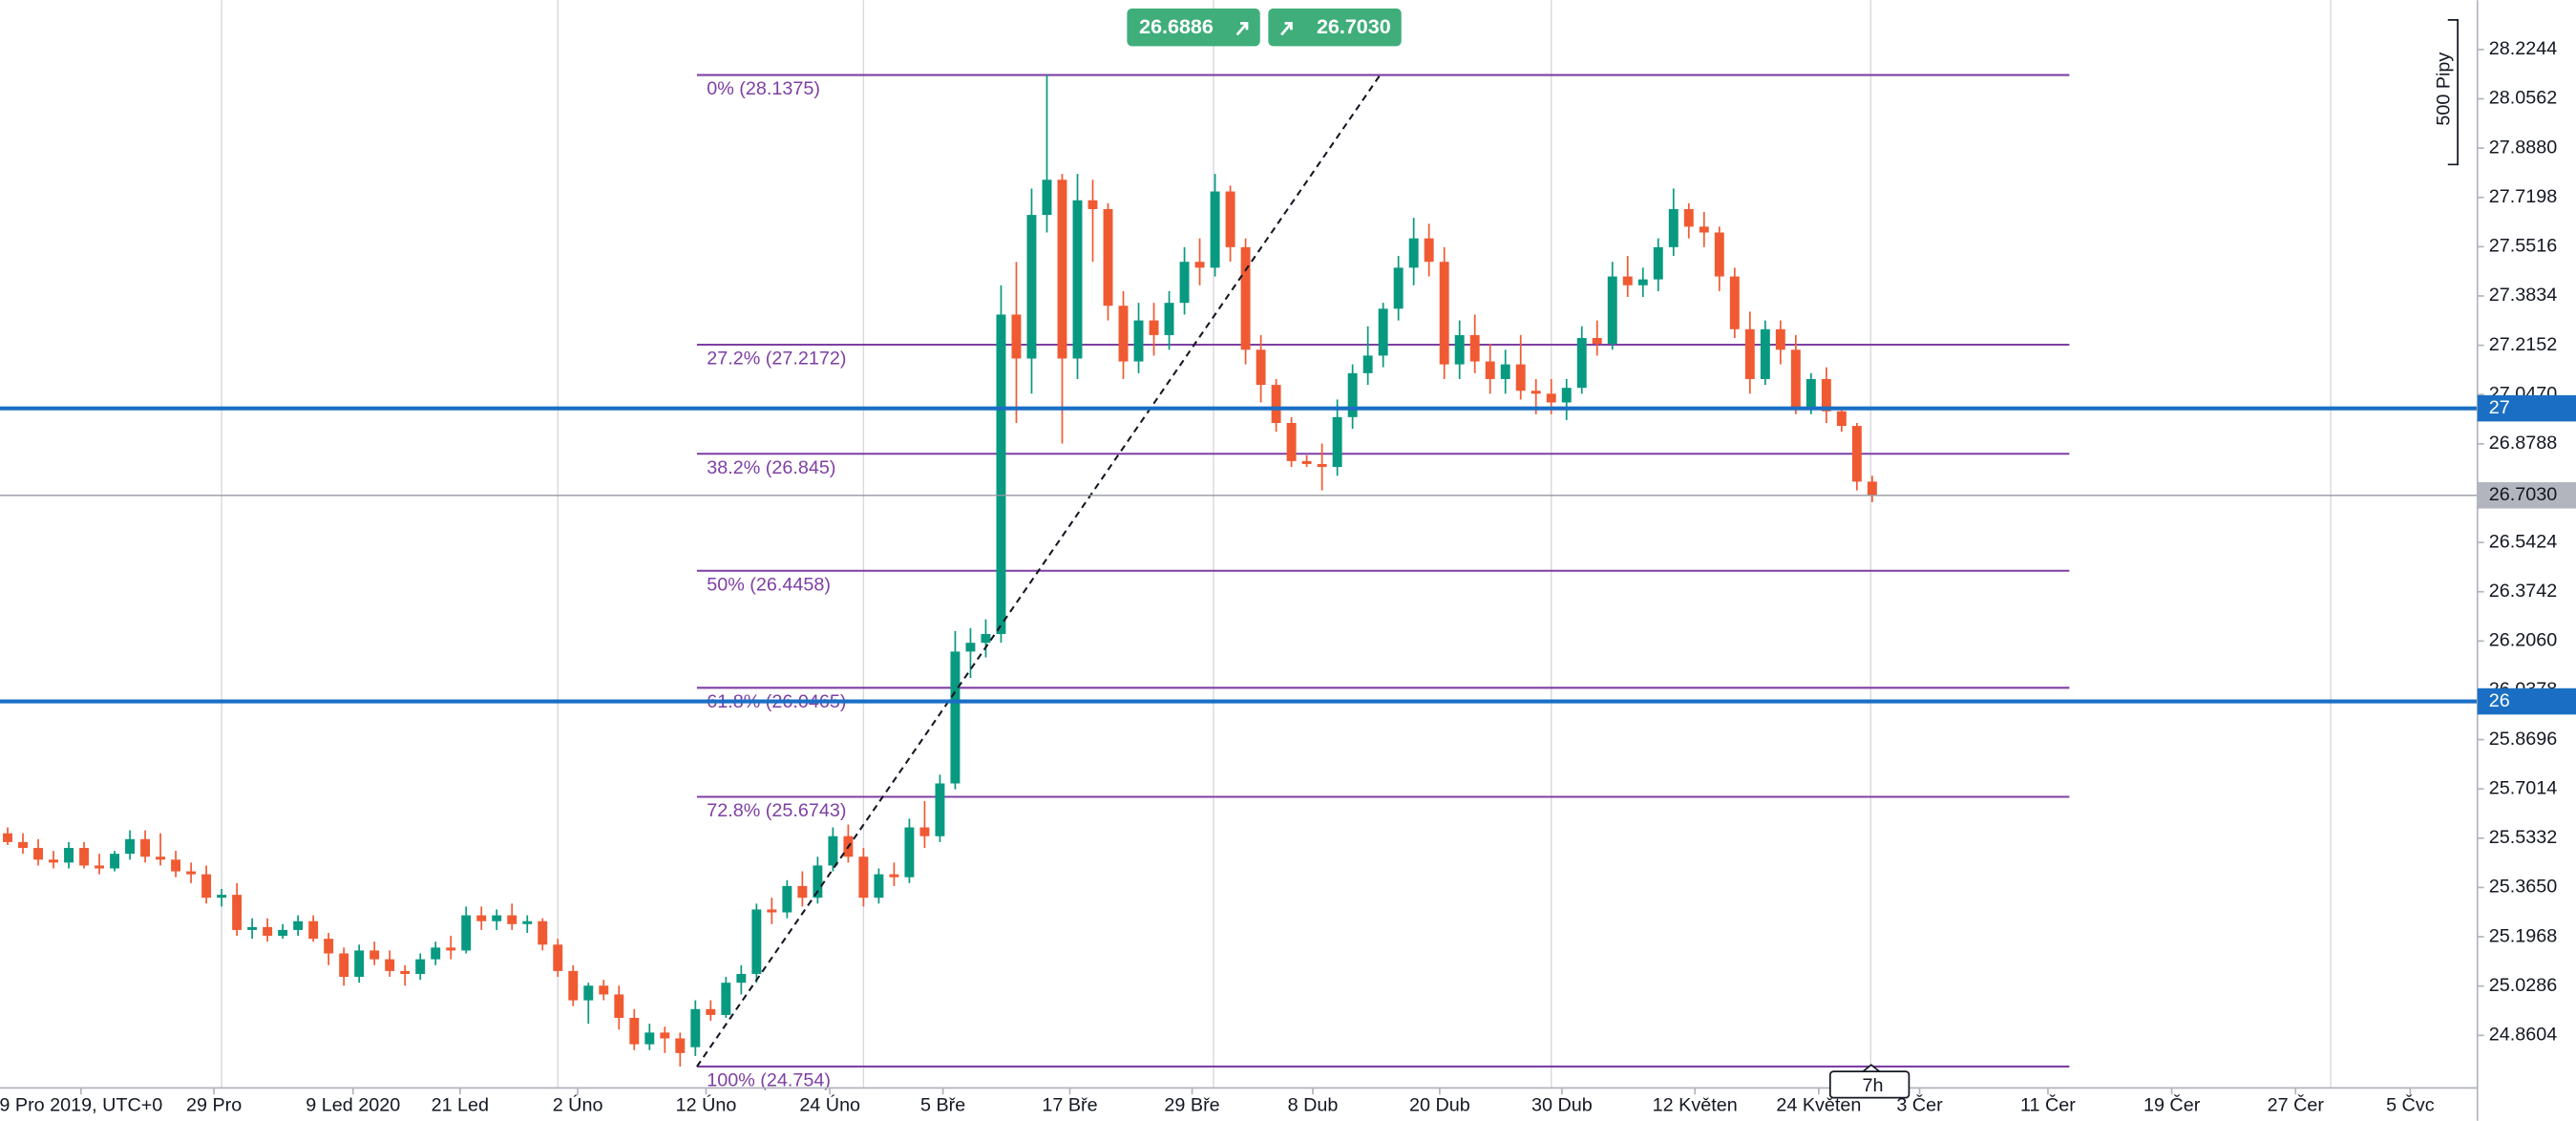  What do you see at coordinates (2526, 495) in the screenshot?
I see `price-label-box` at bounding box center [2526, 495].